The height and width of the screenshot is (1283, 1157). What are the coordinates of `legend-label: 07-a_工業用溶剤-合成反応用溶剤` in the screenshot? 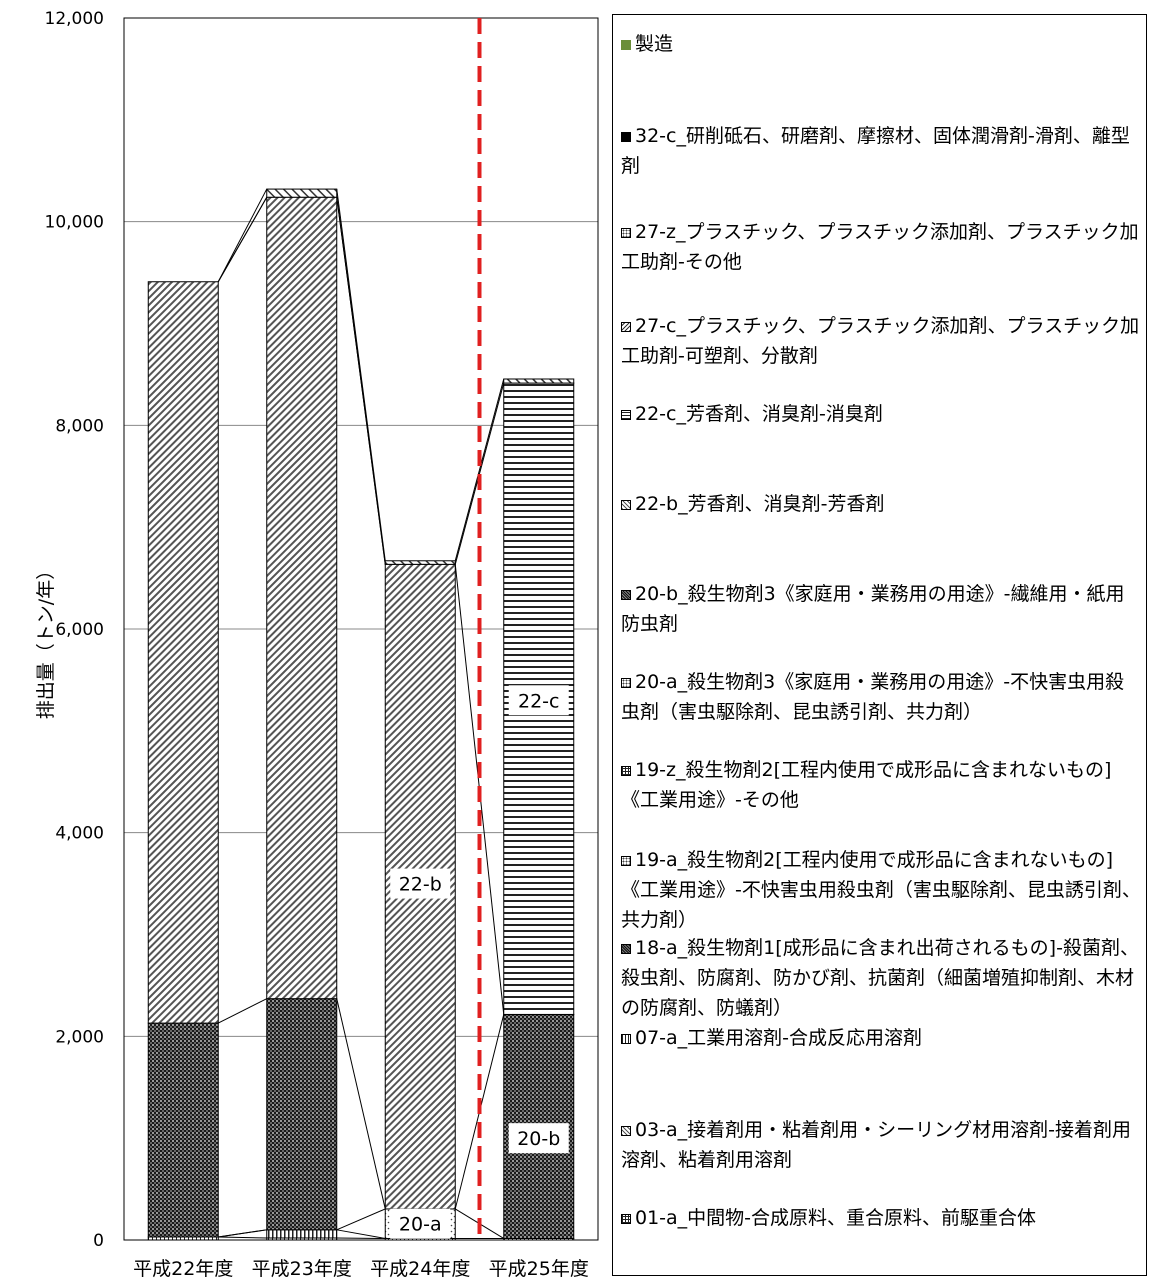 It's located at (779, 1038).